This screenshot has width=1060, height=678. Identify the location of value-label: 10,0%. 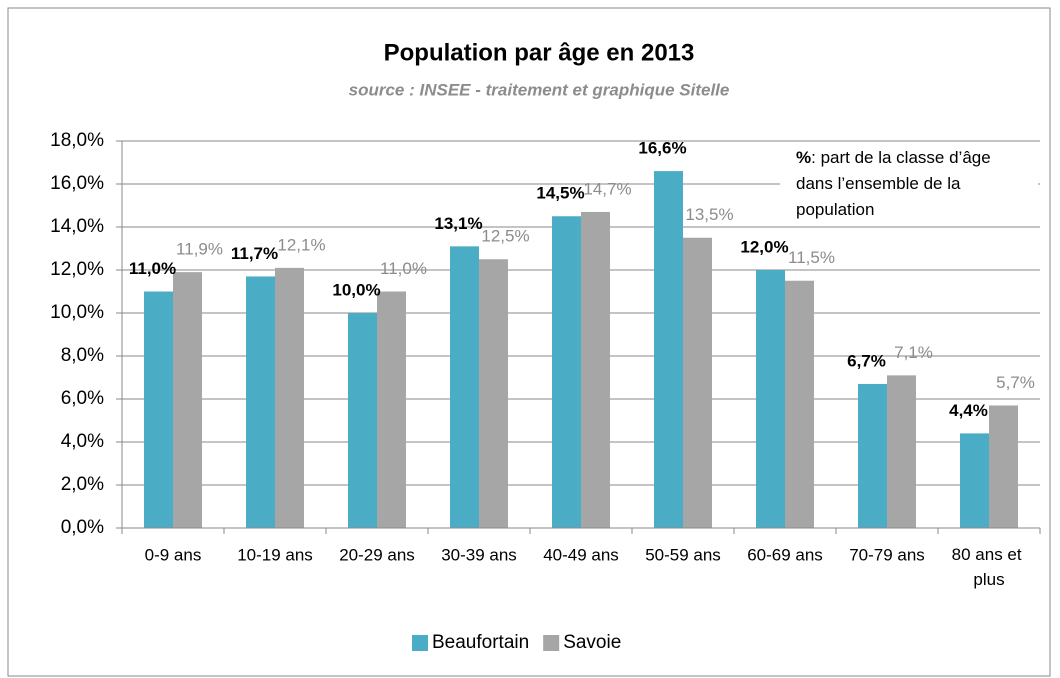
(356, 289).